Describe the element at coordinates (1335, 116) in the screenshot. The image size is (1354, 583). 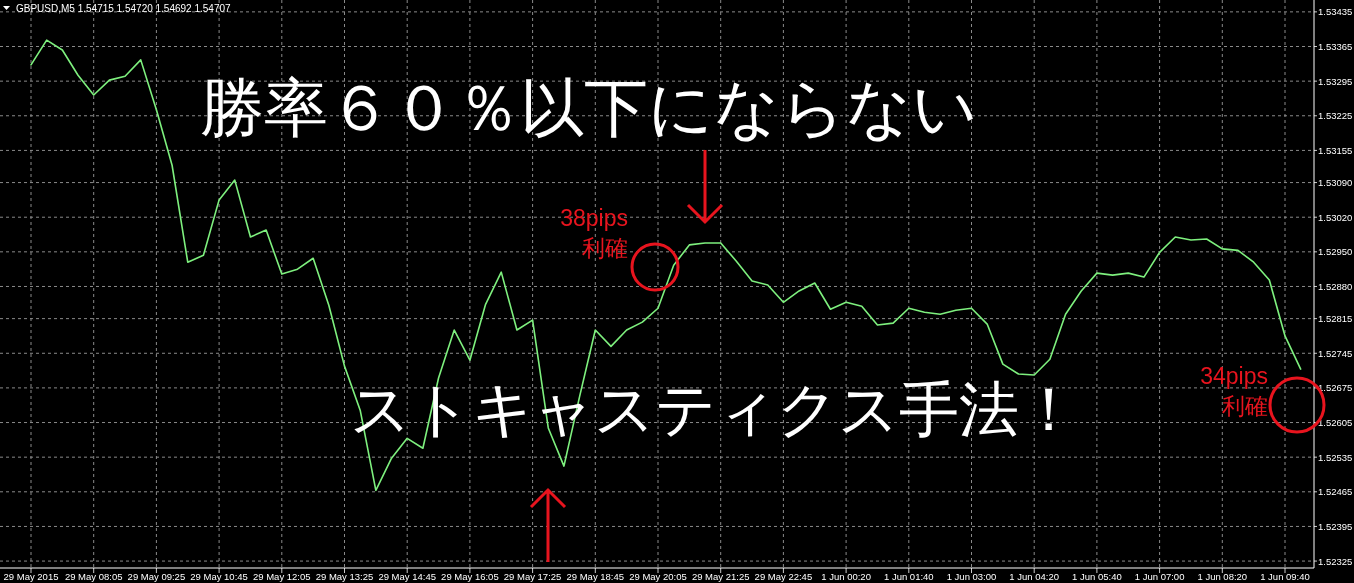
I see `y-tick-label: 1.53225` at that location.